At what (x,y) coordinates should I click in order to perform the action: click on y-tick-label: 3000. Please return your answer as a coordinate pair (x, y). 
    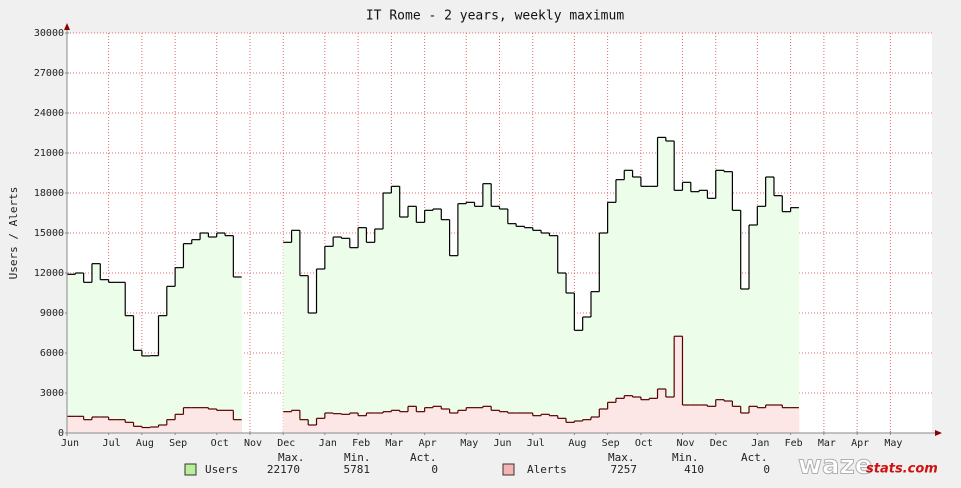
    Looking at the image, I should click on (52, 393).